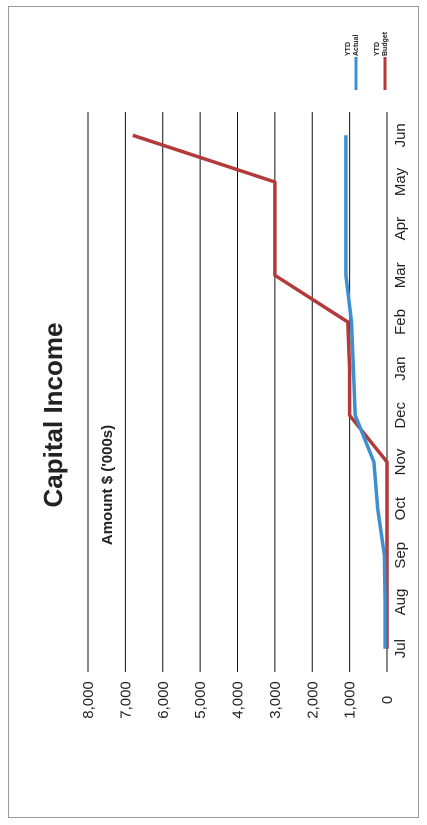 This screenshot has height=825, width=427. Describe the element at coordinates (400, 181) in the screenshot. I see `x-tick-label: May` at that location.